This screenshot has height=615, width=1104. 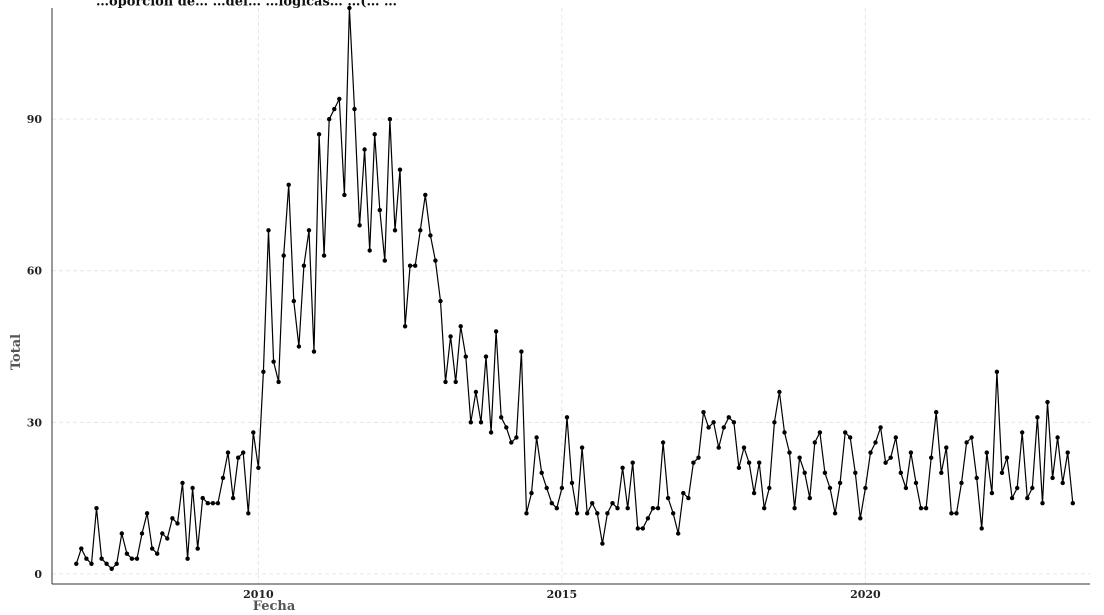 What do you see at coordinates (16, 352) in the screenshot?
I see `y-axis-title: Total` at bounding box center [16, 352].